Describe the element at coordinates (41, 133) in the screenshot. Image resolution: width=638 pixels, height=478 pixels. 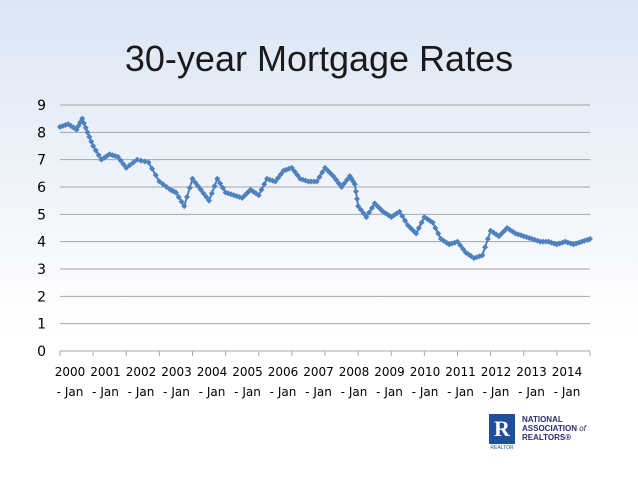
I see `y-tick-label: 8` at that location.